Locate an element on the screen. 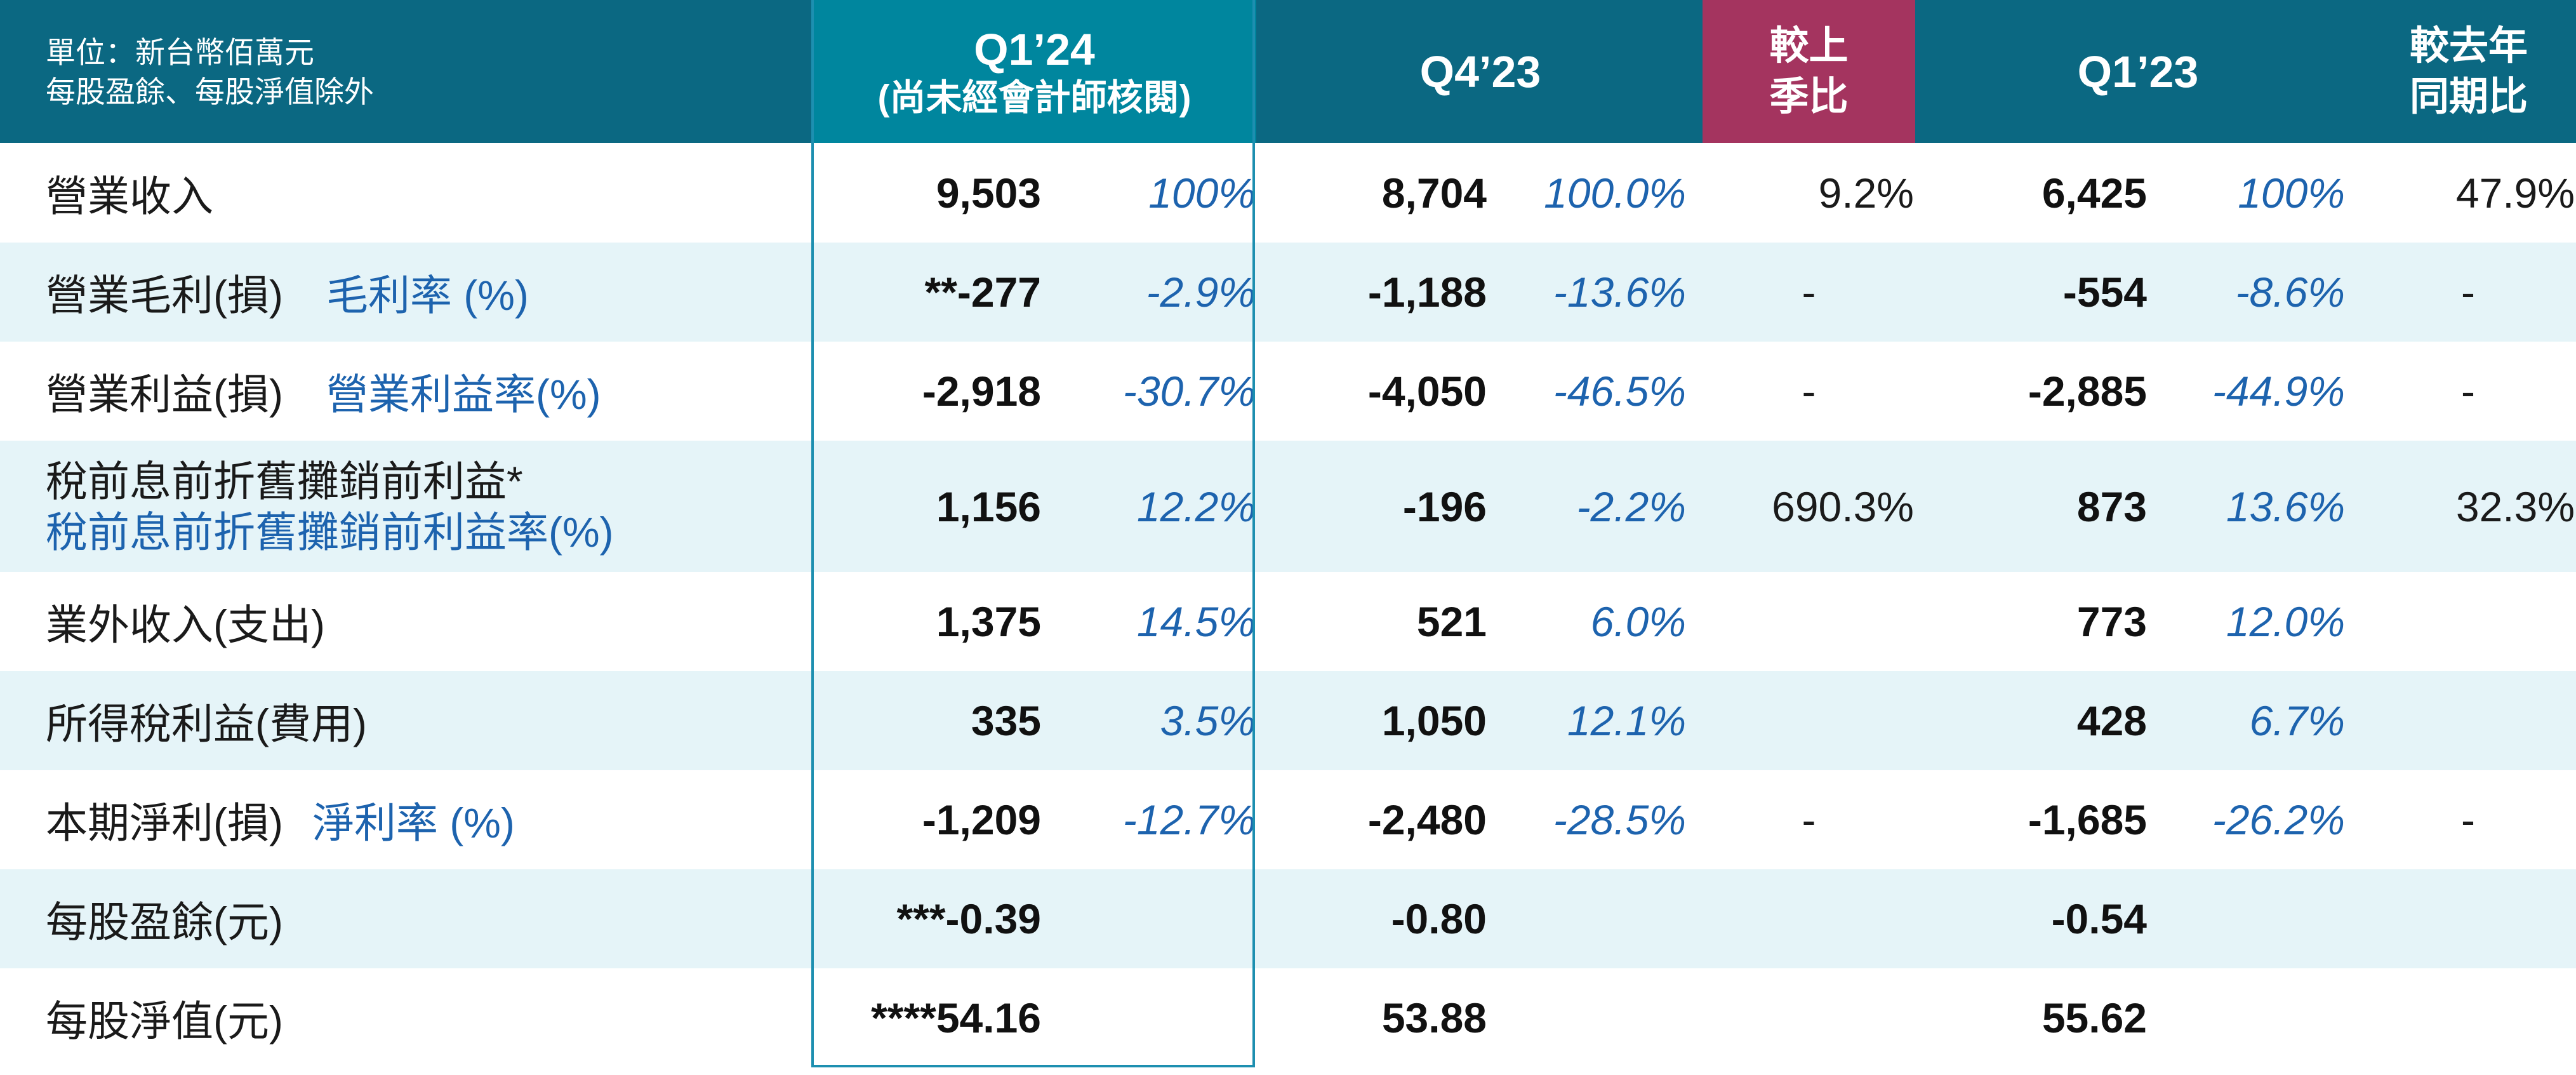  unit-note-line1: 單位：新台幣佰萬元 is located at coordinates (180, 53).